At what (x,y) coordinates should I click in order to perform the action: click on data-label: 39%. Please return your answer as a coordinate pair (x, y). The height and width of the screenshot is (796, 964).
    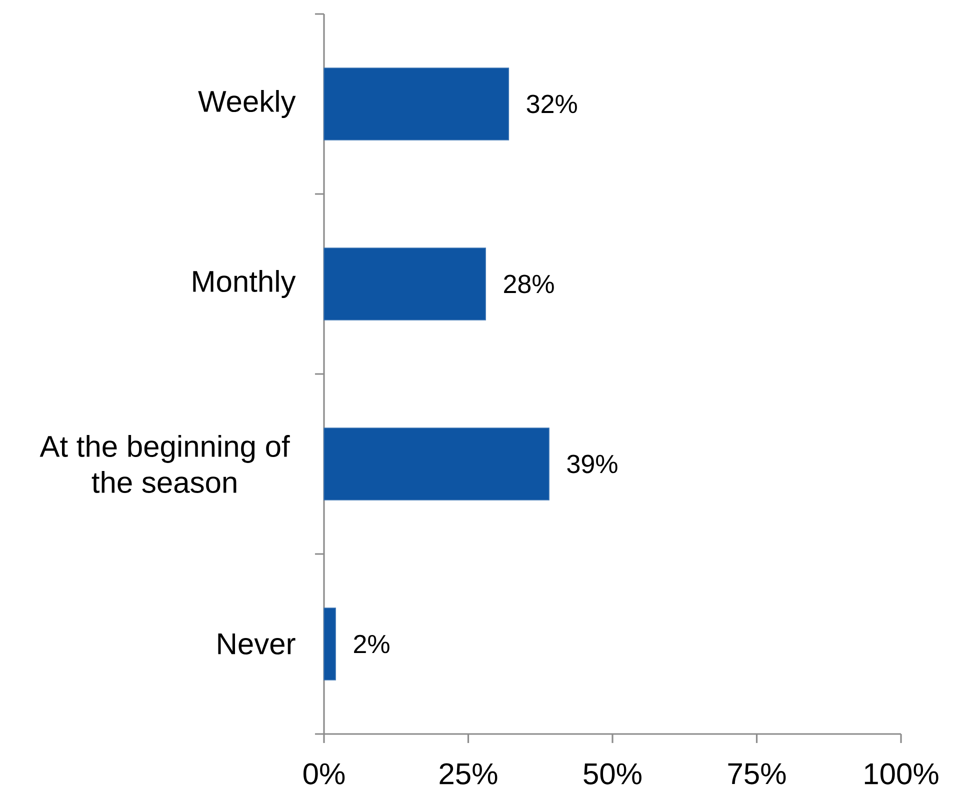
    Looking at the image, I should click on (592, 464).